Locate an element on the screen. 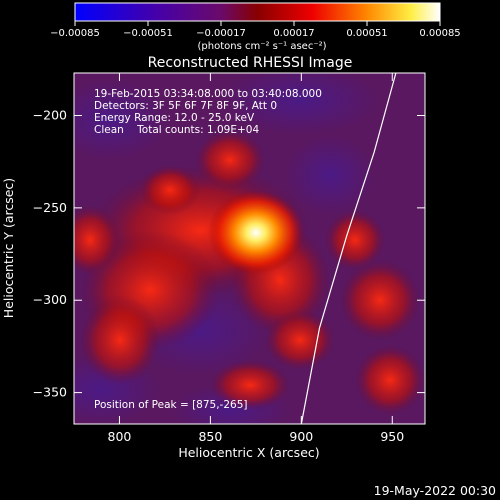 This screenshot has width=500, height=500. y-tick-label: −300 is located at coordinates (50, 299).